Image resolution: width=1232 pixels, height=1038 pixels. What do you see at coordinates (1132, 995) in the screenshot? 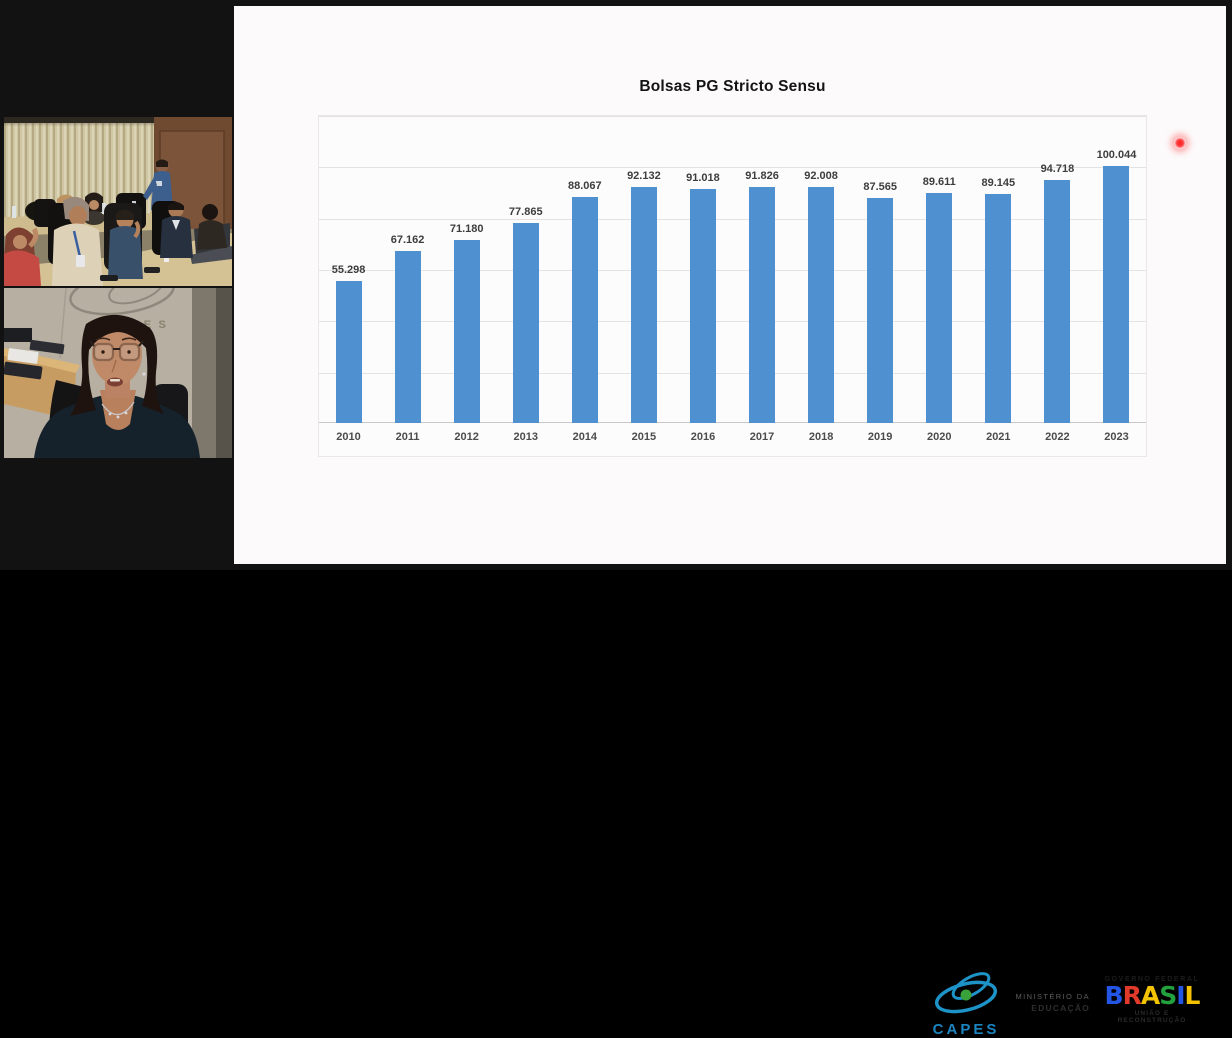
I see `brasil-letter-R: R` at bounding box center [1132, 995].